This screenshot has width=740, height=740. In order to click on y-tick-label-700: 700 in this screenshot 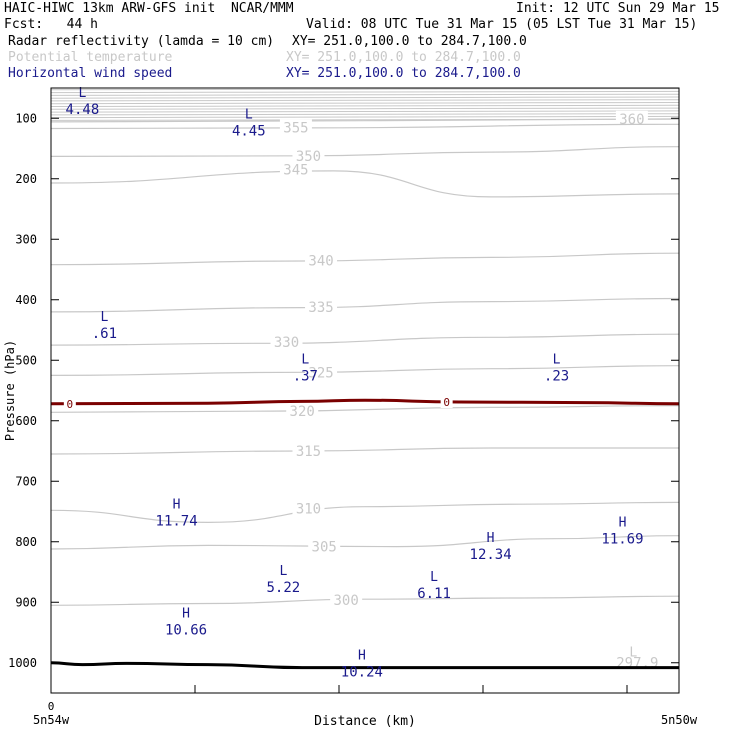, I will do `click(26, 481)`.